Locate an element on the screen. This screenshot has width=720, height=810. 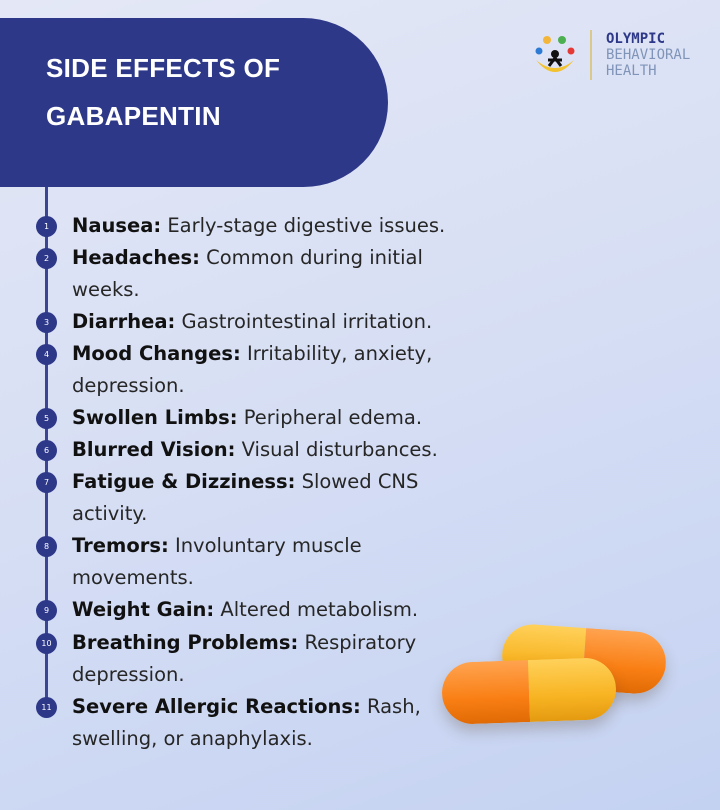
list-item: Headaches: Common during initial weeks. is located at coordinates (262, 274).